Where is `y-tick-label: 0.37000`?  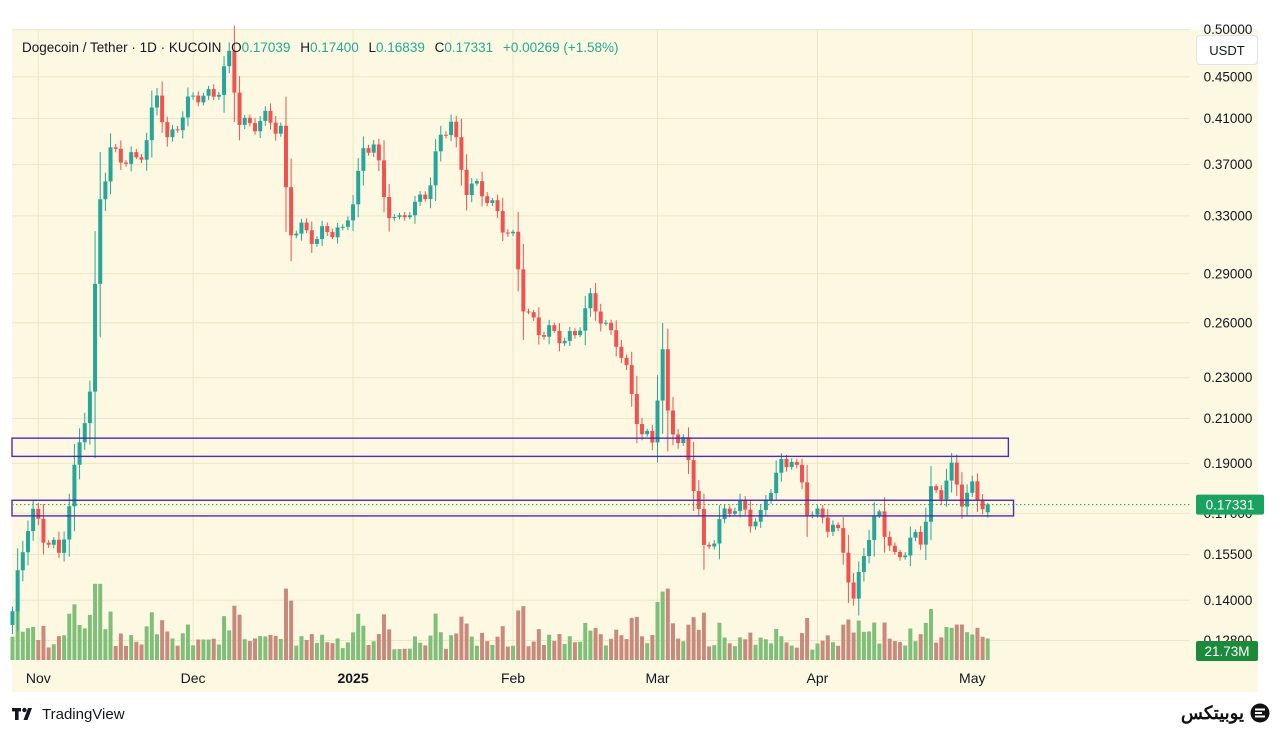
y-tick-label: 0.37000 is located at coordinates (1228, 164).